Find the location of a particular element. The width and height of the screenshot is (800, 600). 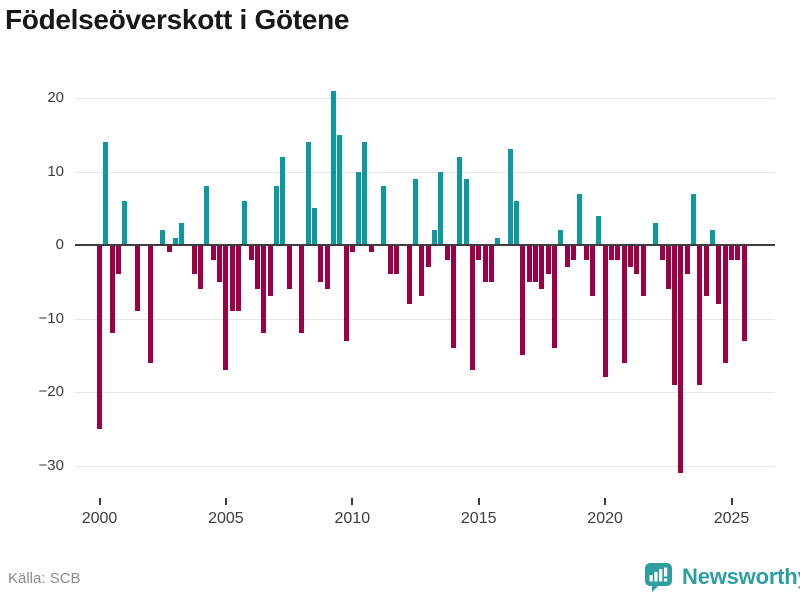

x-axis-tick-label: 2025 is located at coordinates (731, 518).